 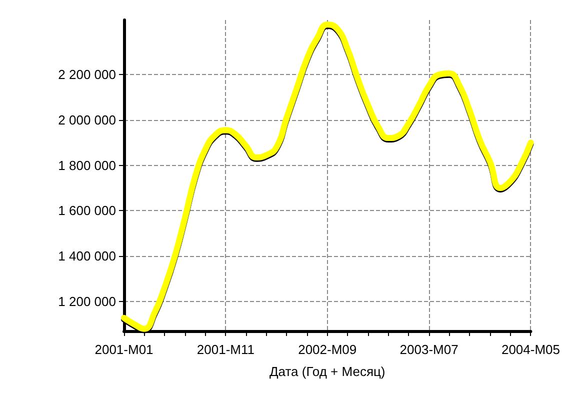 I want to click on y-tick-label: 1 400 000, so click(x=87, y=256).